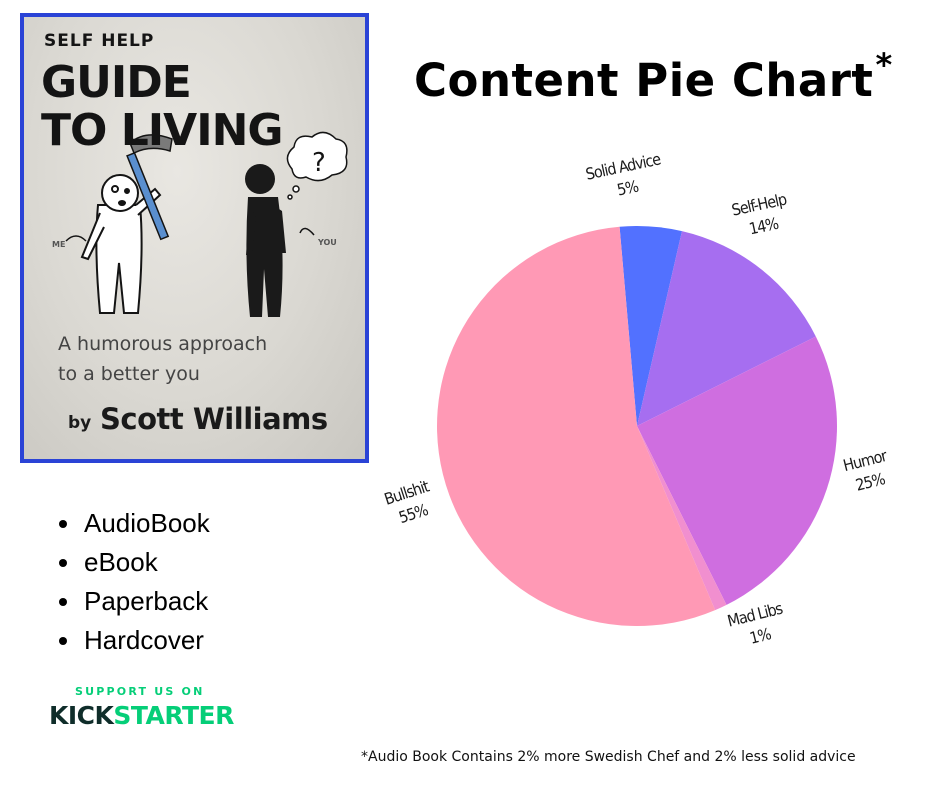  What do you see at coordinates (627, 188) in the screenshot?
I see `pie-label-value: 5%` at bounding box center [627, 188].